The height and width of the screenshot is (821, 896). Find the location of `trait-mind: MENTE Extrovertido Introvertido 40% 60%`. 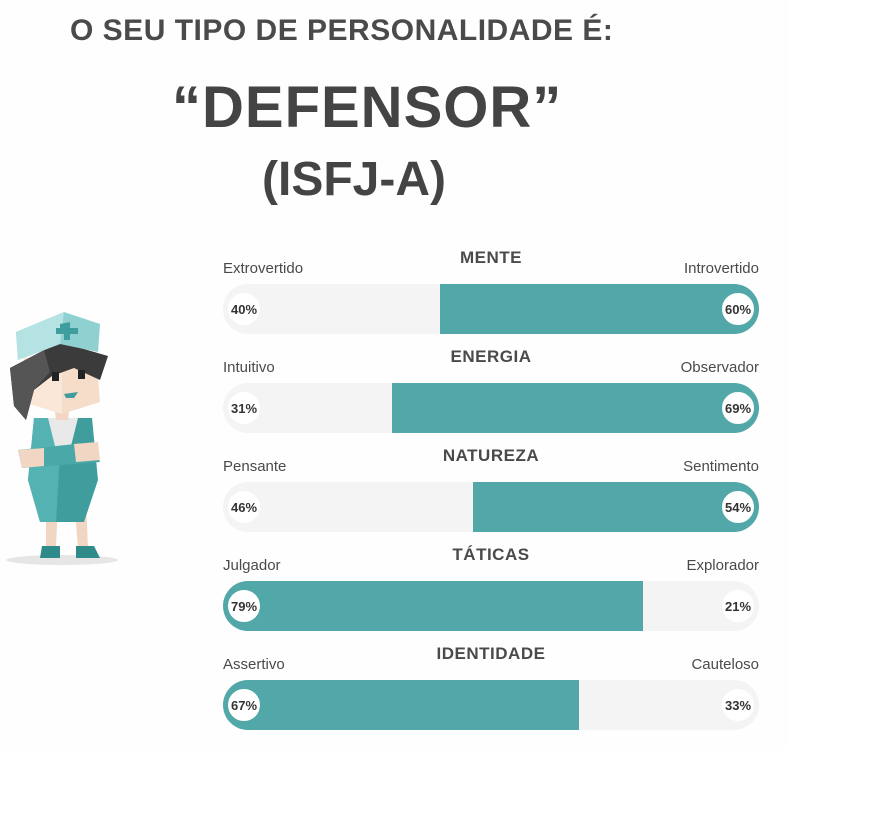

trait-mind: MENTE Extrovertido Introvertido 40% 60% is located at coordinates (491, 293).